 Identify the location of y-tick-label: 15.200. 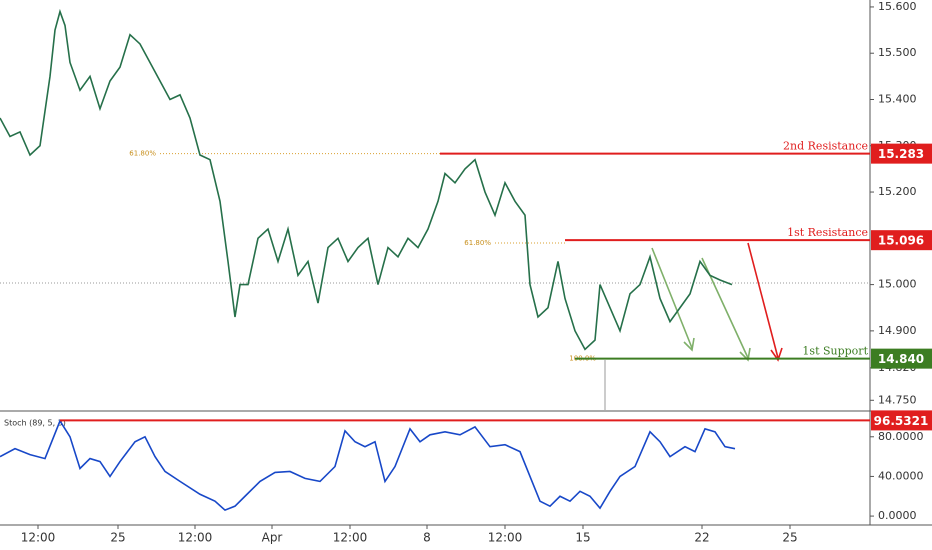
(897, 191).